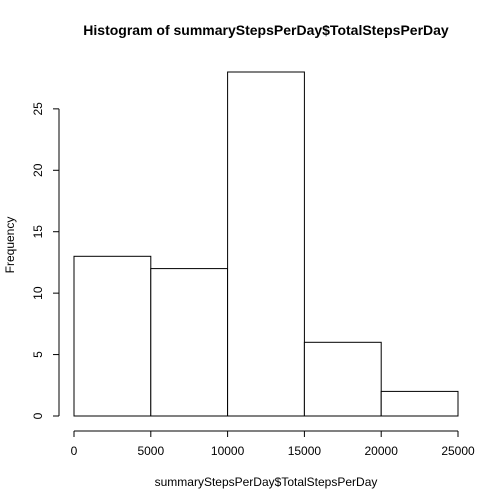 The height and width of the screenshot is (504, 504). Describe the element at coordinates (45, 260) in the screenshot. I see `y-axis: 0 5 10 15 20 25` at that location.